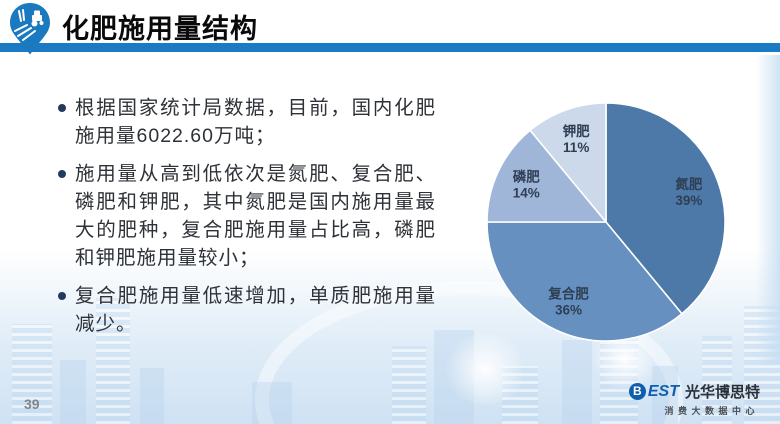 Image resolution: width=780 pixels, height=424 pixels. I want to click on logo-est-text: EST, so click(663, 391).